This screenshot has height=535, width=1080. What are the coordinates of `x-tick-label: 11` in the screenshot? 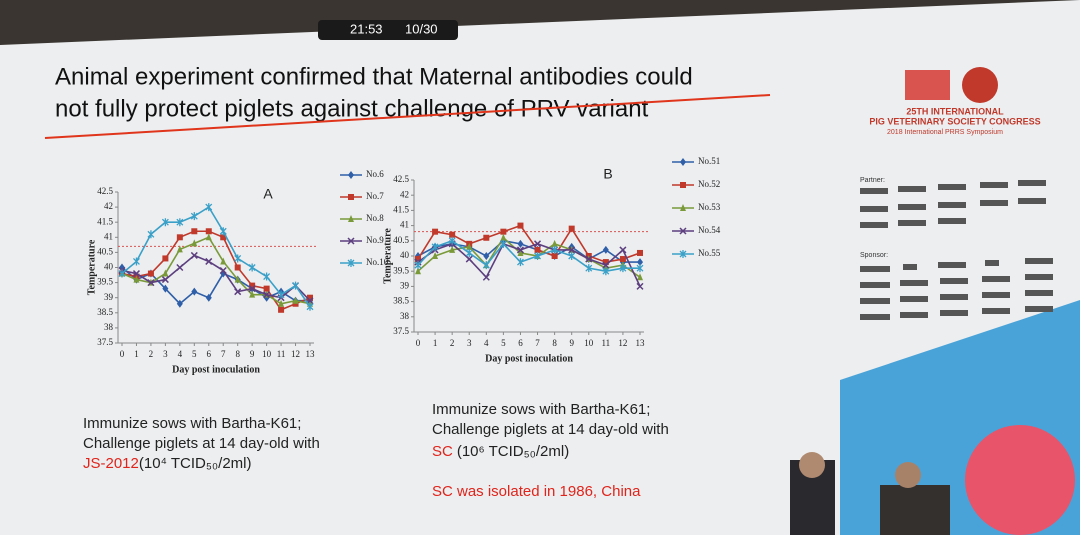 It's located at (281, 354).